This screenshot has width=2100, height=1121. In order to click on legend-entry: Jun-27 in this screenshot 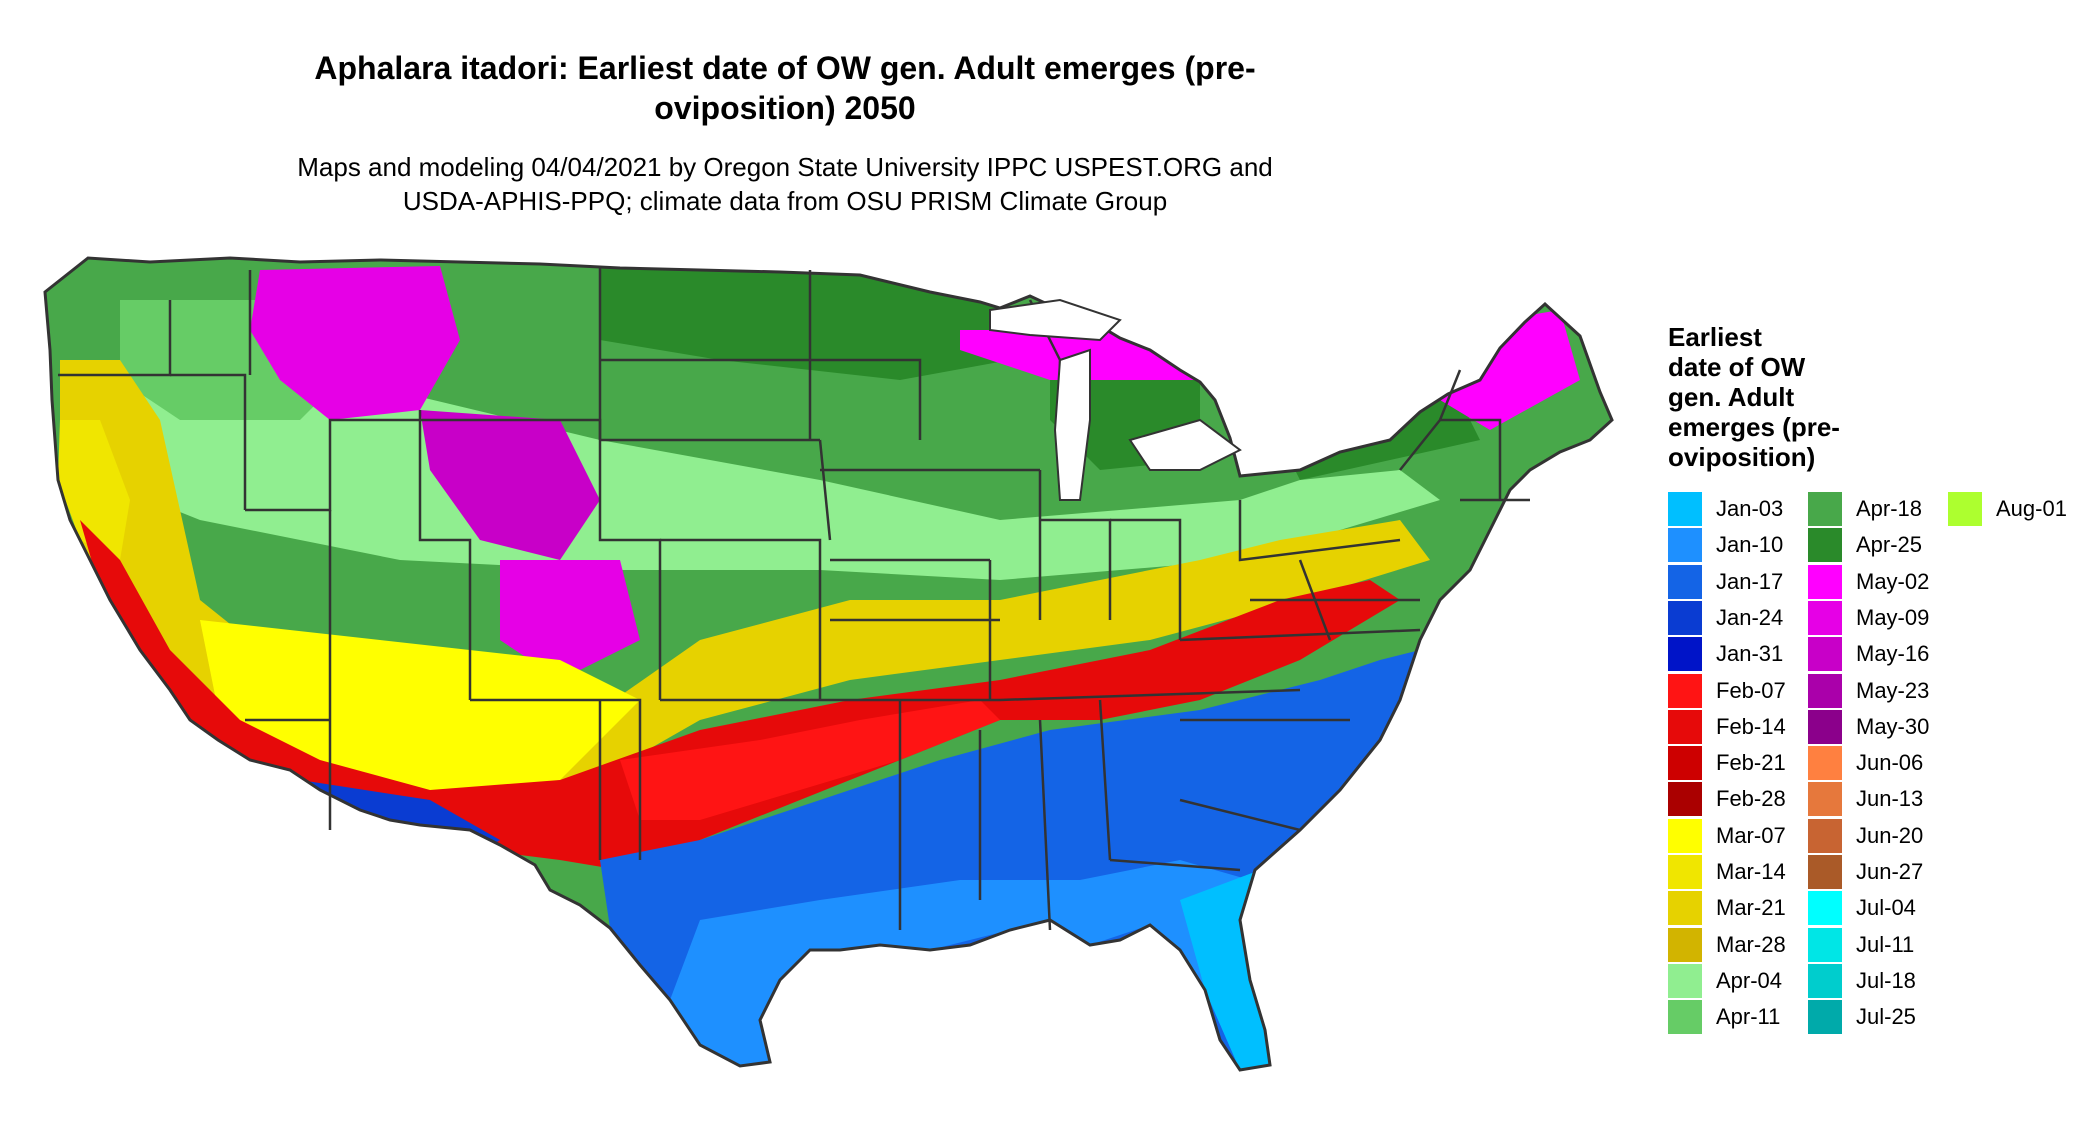, I will do `click(1865, 872)`.